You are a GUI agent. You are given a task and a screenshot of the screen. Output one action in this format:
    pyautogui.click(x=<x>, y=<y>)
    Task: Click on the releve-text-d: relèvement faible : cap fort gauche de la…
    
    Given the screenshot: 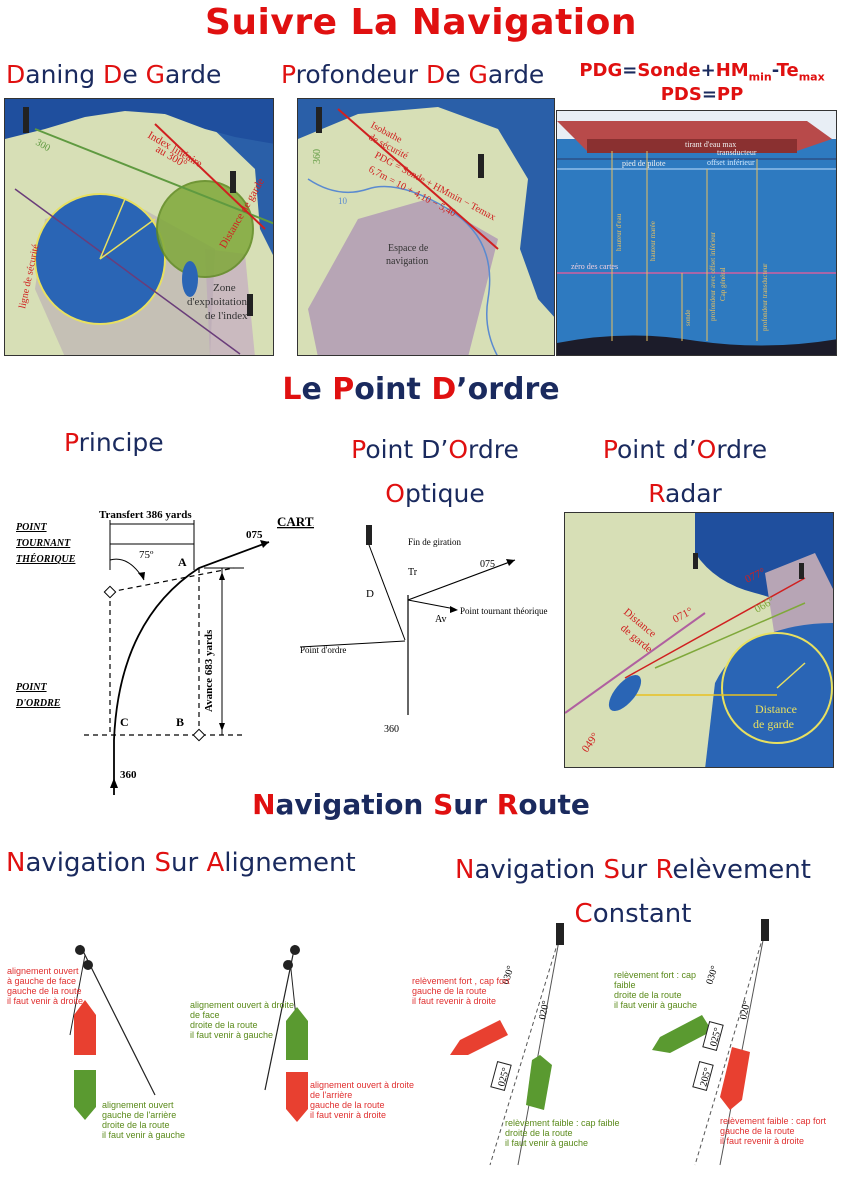 What is the action you would take?
    pyautogui.click(x=773, y=1131)
    